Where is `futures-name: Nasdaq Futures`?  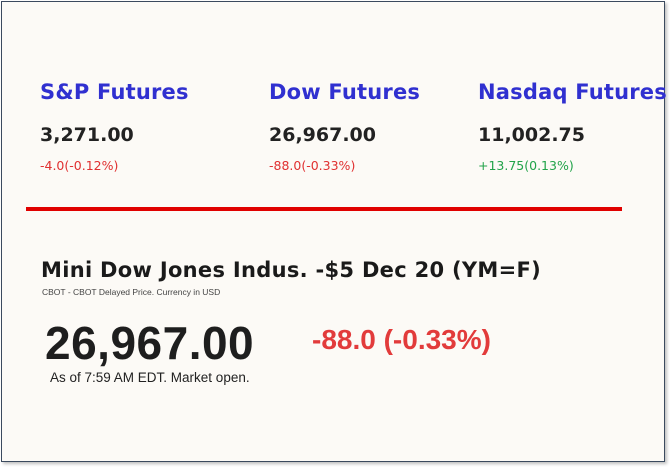 futures-name: Nasdaq Futures is located at coordinates (572, 92).